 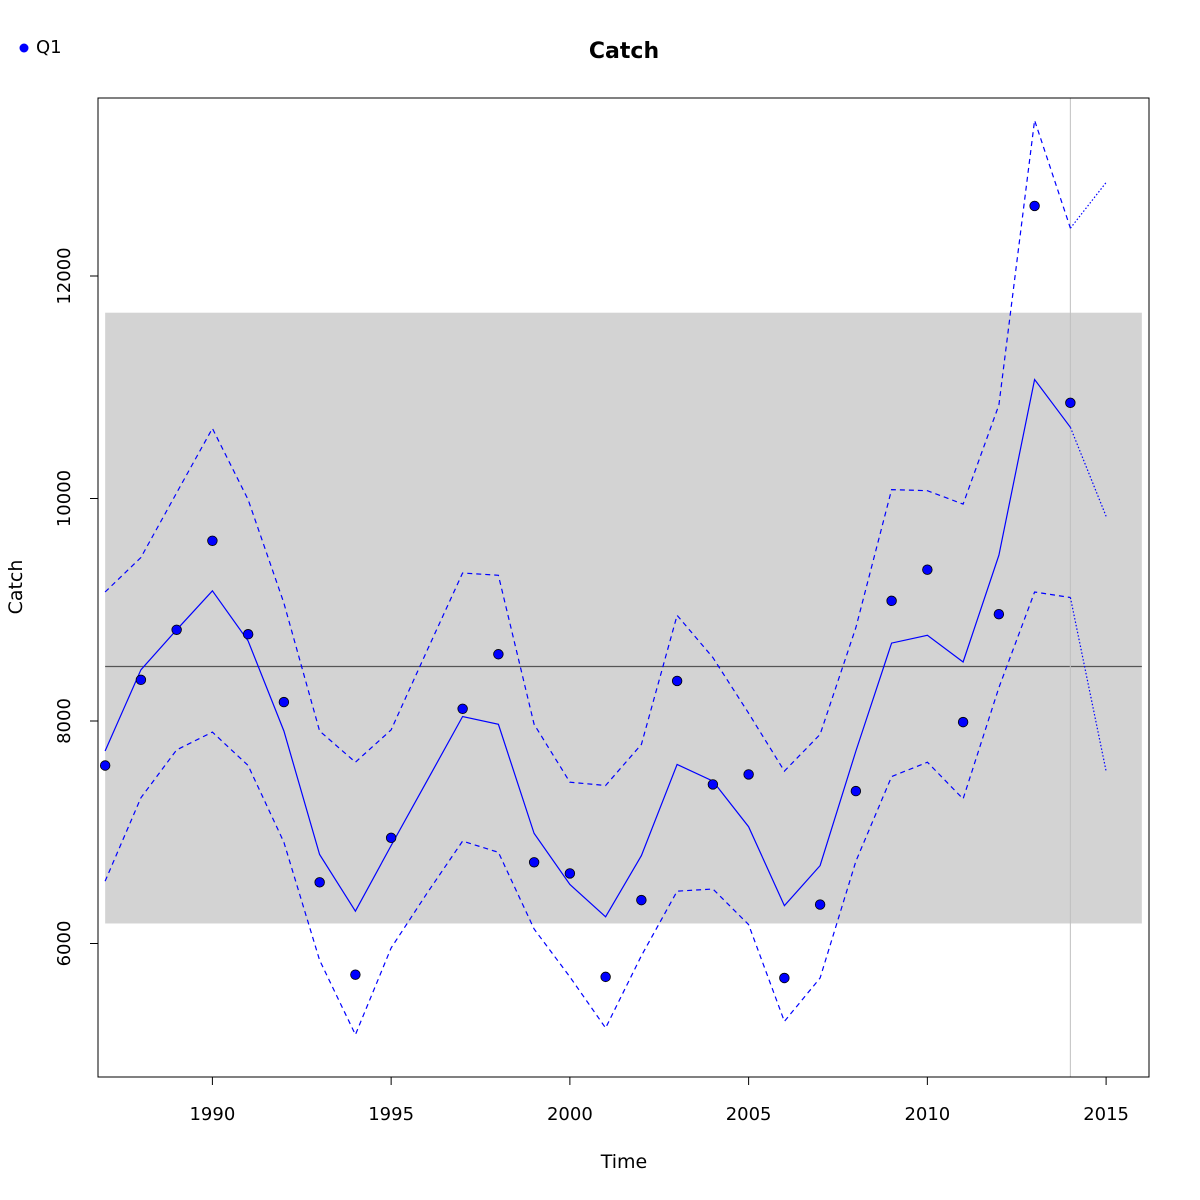 What do you see at coordinates (391, 1114) in the screenshot?
I see `x-tick-label: 1995` at bounding box center [391, 1114].